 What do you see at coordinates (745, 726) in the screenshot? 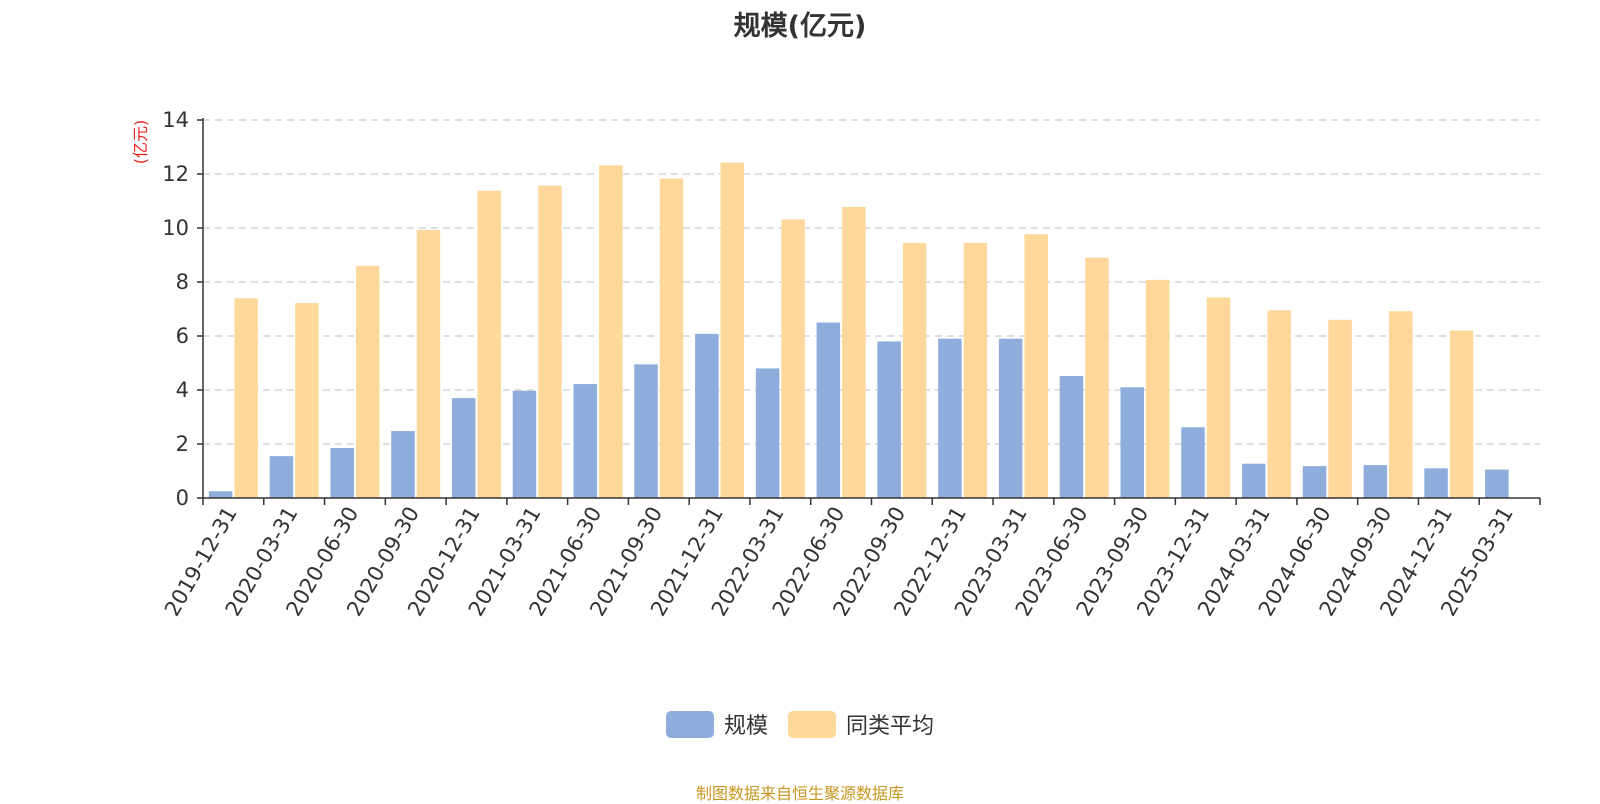
I see `legend-label-scale: 规模` at bounding box center [745, 726].